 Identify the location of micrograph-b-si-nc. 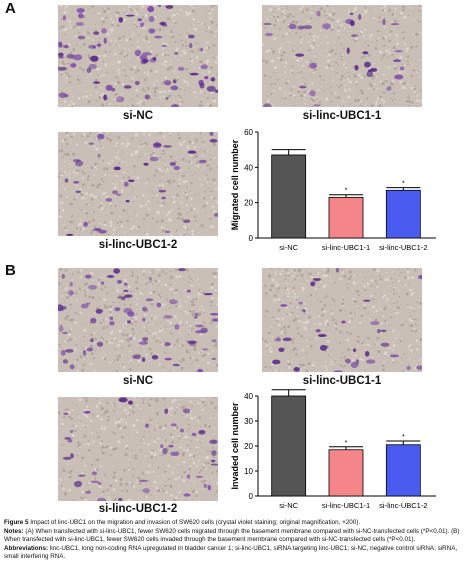
(138, 320).